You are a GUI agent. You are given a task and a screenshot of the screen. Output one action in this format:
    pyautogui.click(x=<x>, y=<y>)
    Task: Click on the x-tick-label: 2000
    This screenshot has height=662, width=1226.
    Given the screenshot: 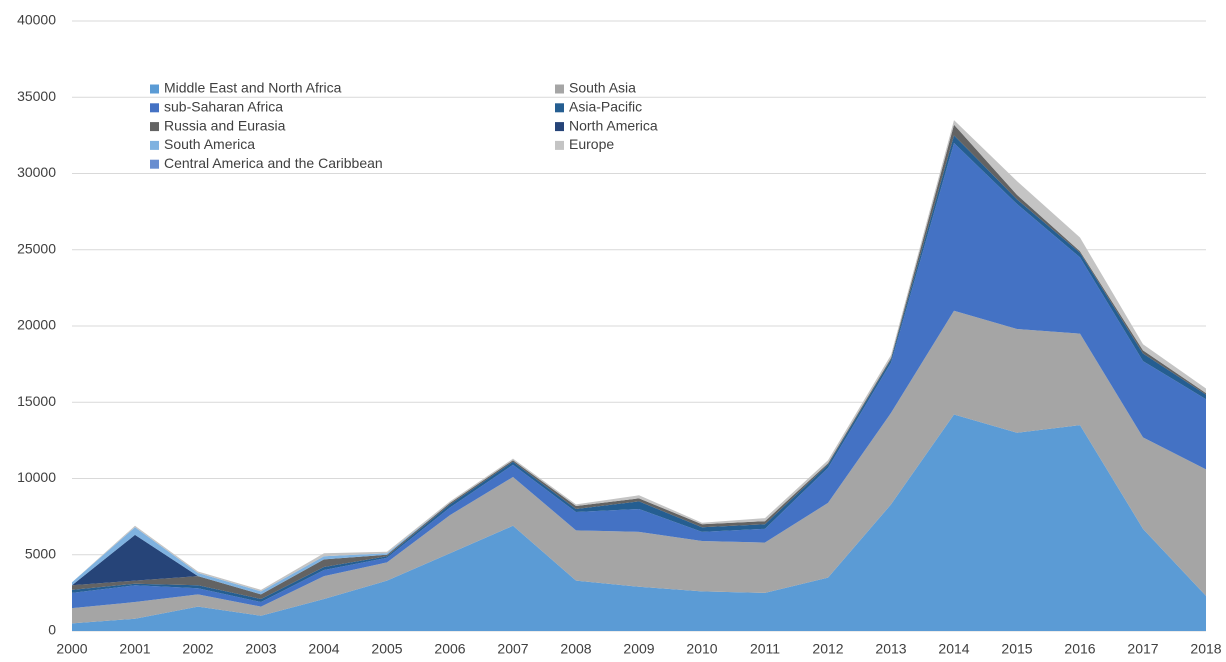 What is the action you would take?
    pyautogui.click(x=71, y=649)
    